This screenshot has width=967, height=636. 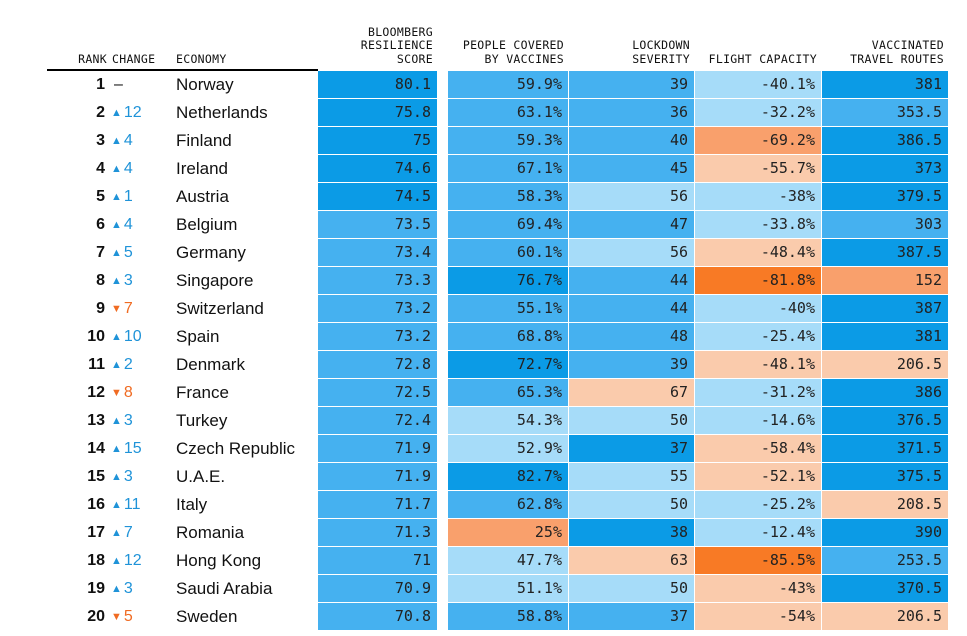 What do you see at coordinates (631, 392) in the screenshot?
I see `lockdown-cell: 67` at bounding box center [631, 392].